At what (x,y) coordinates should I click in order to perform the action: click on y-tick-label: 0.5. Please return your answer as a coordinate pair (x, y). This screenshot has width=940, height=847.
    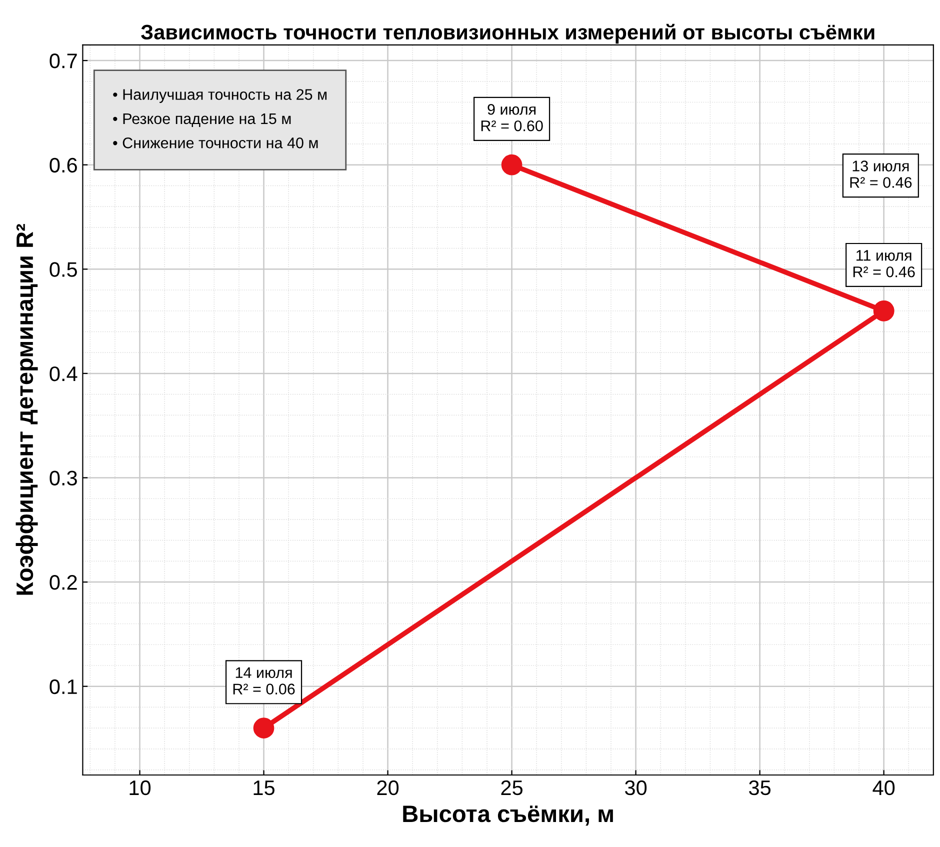
    Looking at the image, I should click on (63, 269).